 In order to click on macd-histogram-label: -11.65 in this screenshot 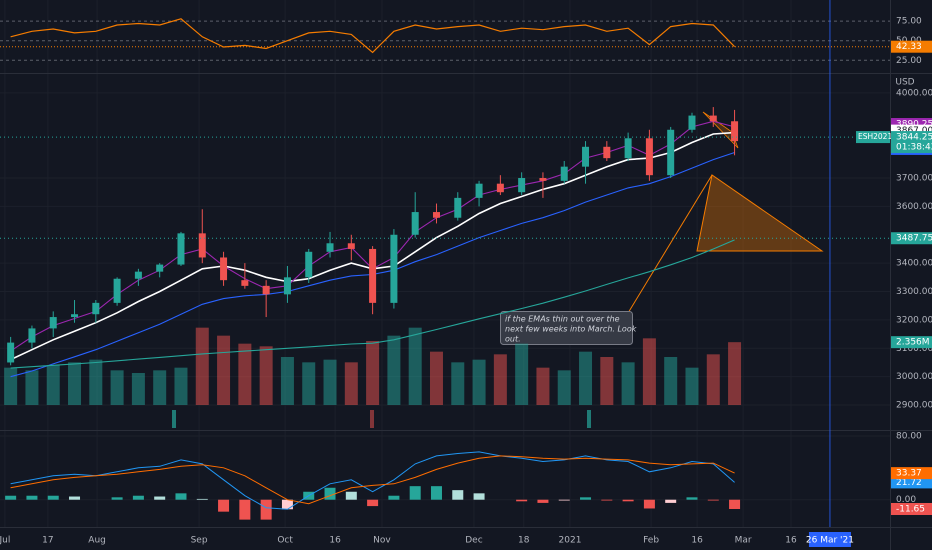, I will do `click(910, 509)`.